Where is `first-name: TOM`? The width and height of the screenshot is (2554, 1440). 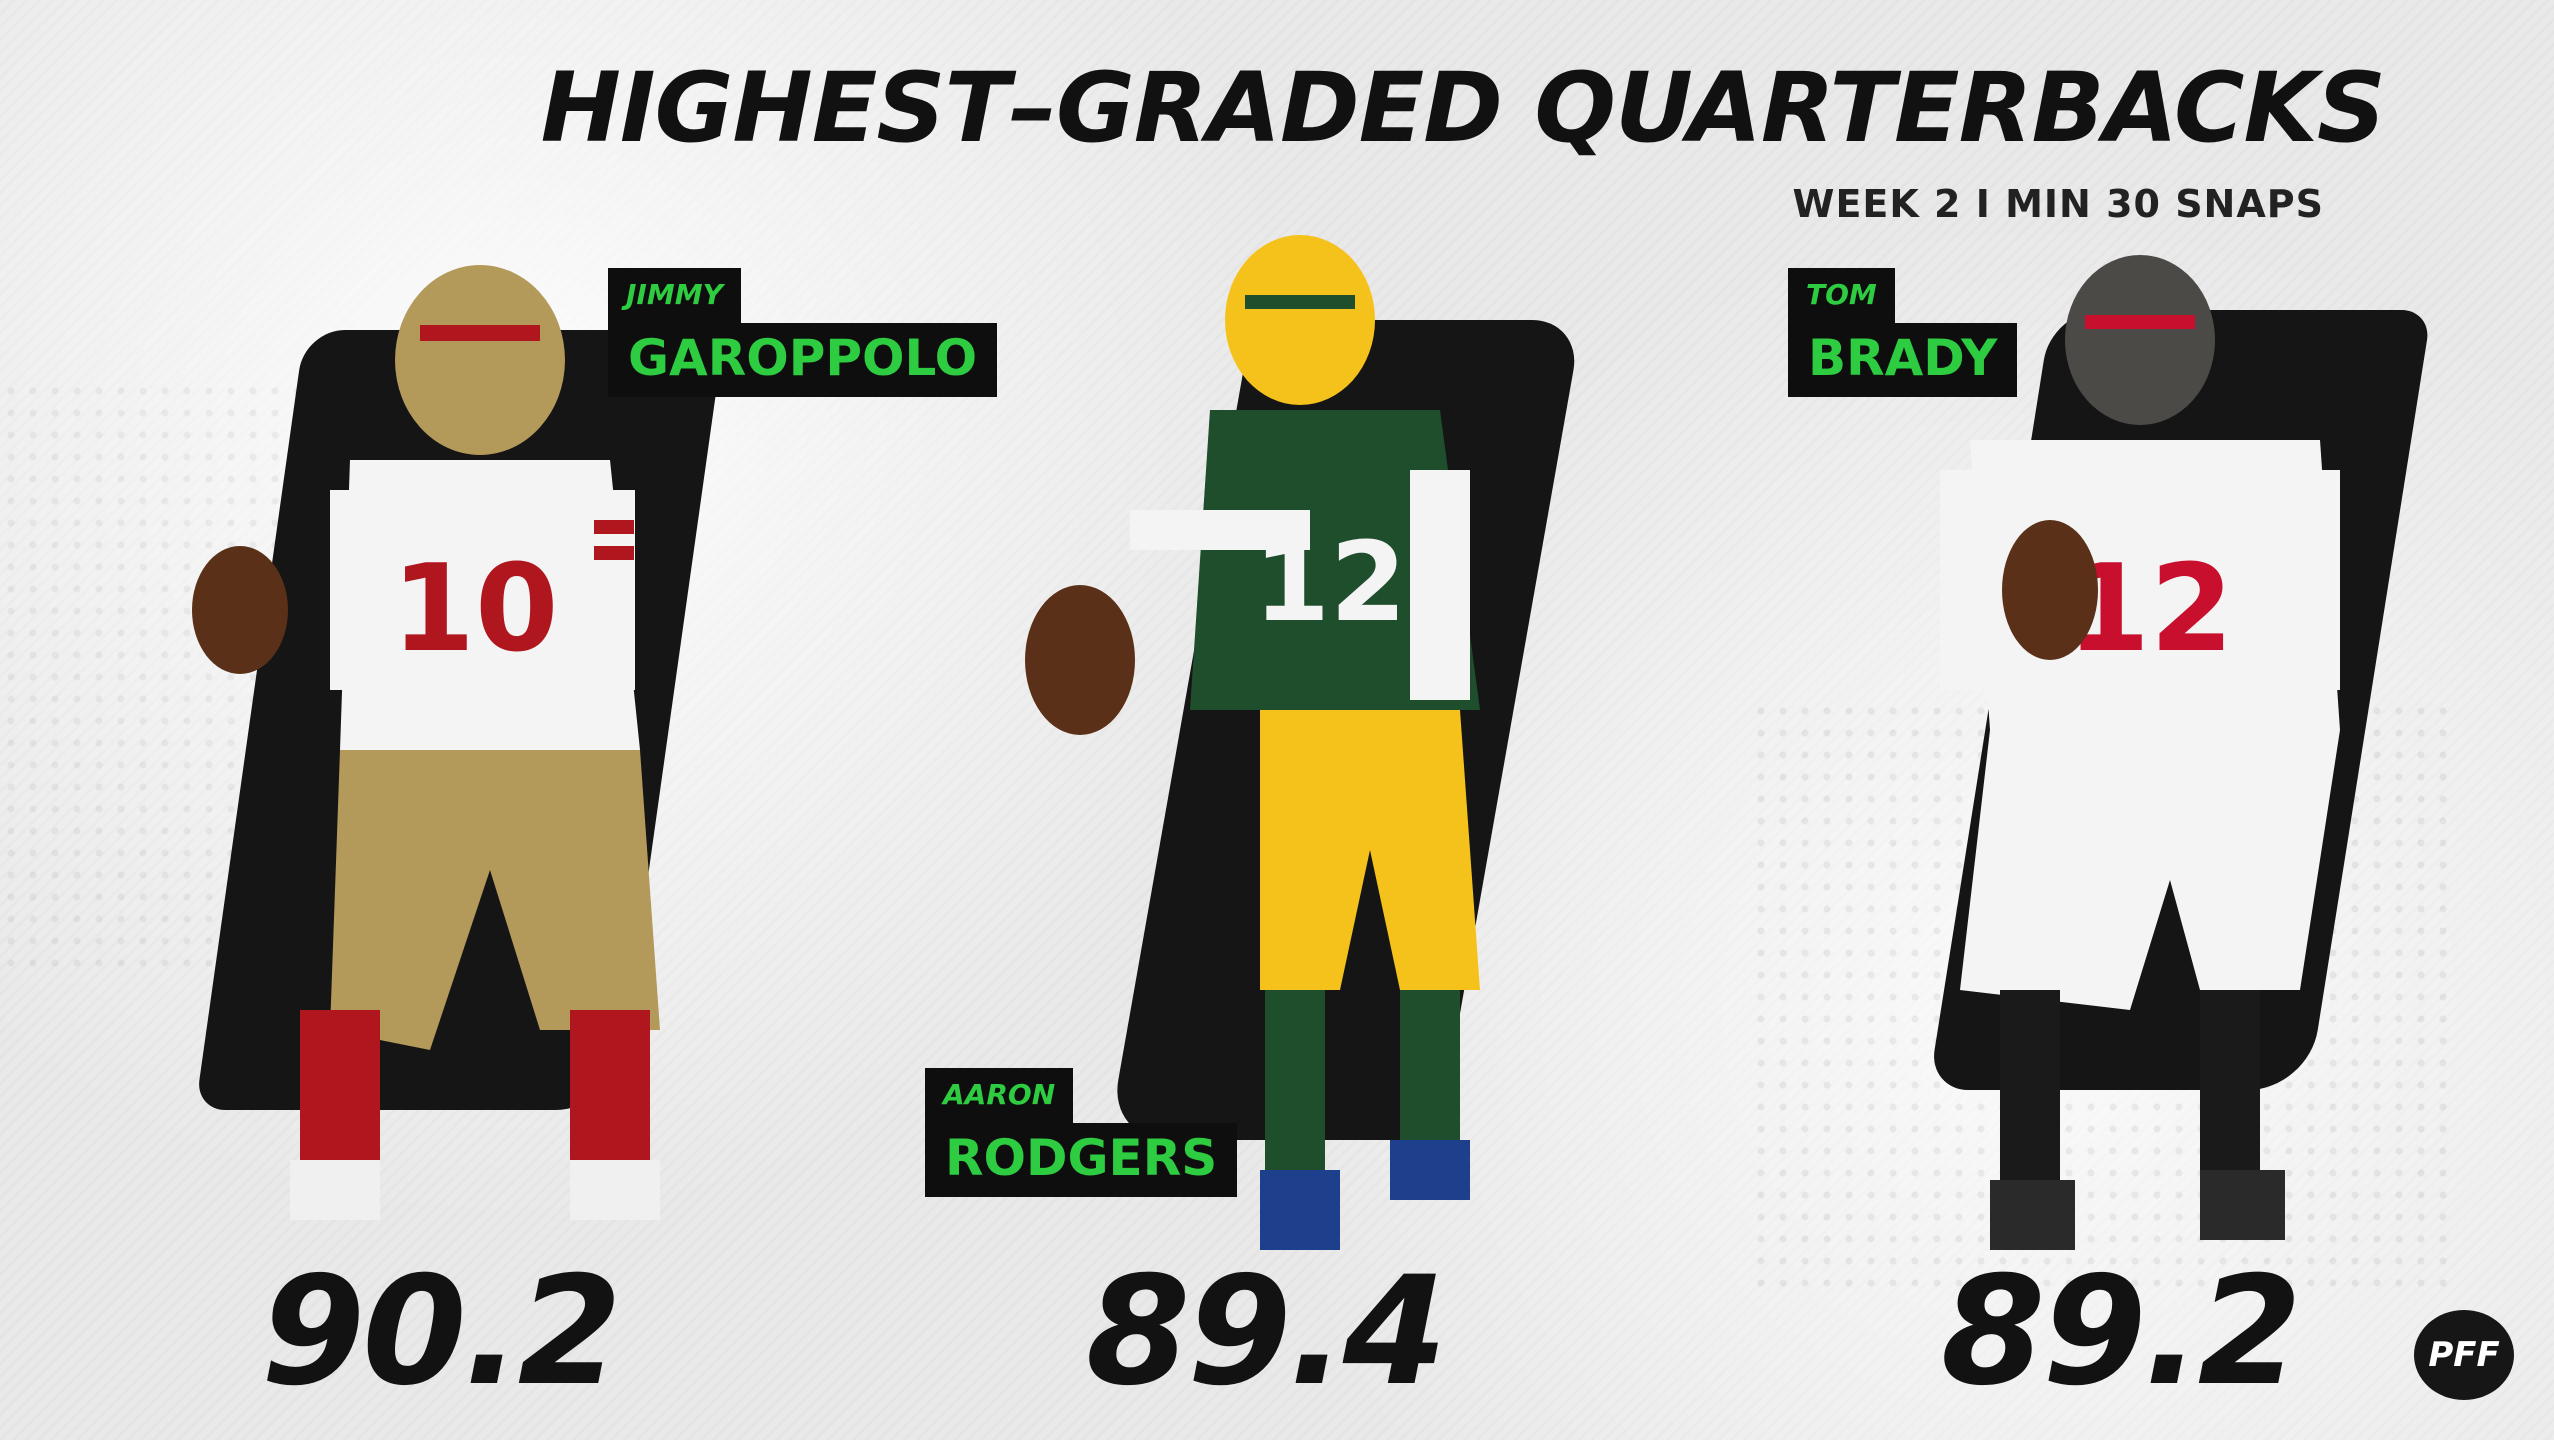
first-name: TOM is located at coordinates (1841, 295).